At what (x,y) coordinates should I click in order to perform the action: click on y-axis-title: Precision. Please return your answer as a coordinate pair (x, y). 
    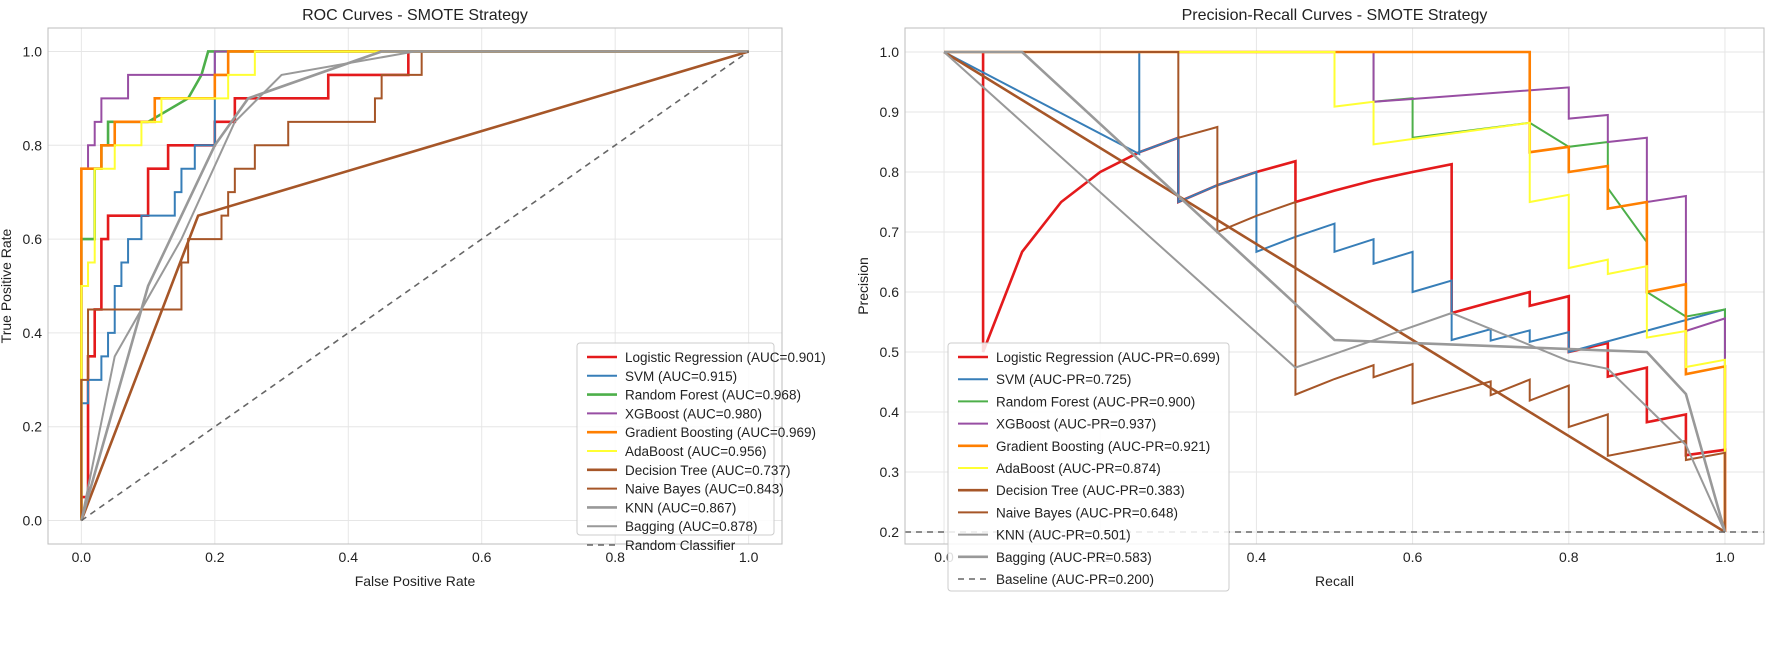
    Looking at the image, I should click on (863, 286).